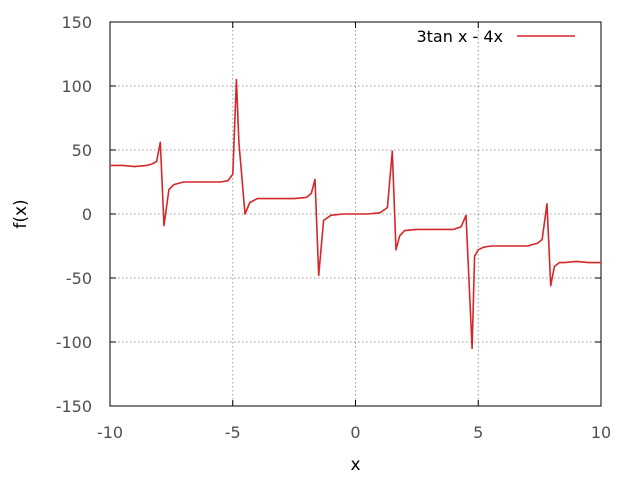  Describe the element at coordinates (74, 342) in the screenshot. I see `y-tick-label: -100` at that location.